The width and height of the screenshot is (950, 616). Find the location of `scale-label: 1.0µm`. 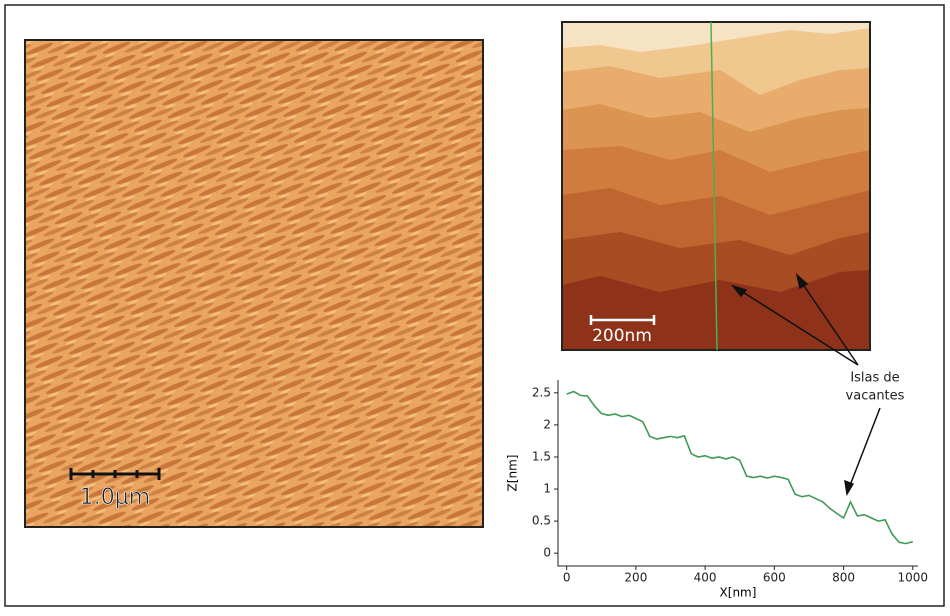

scale-label: 1.0µm is located at coordinates (115, 497).